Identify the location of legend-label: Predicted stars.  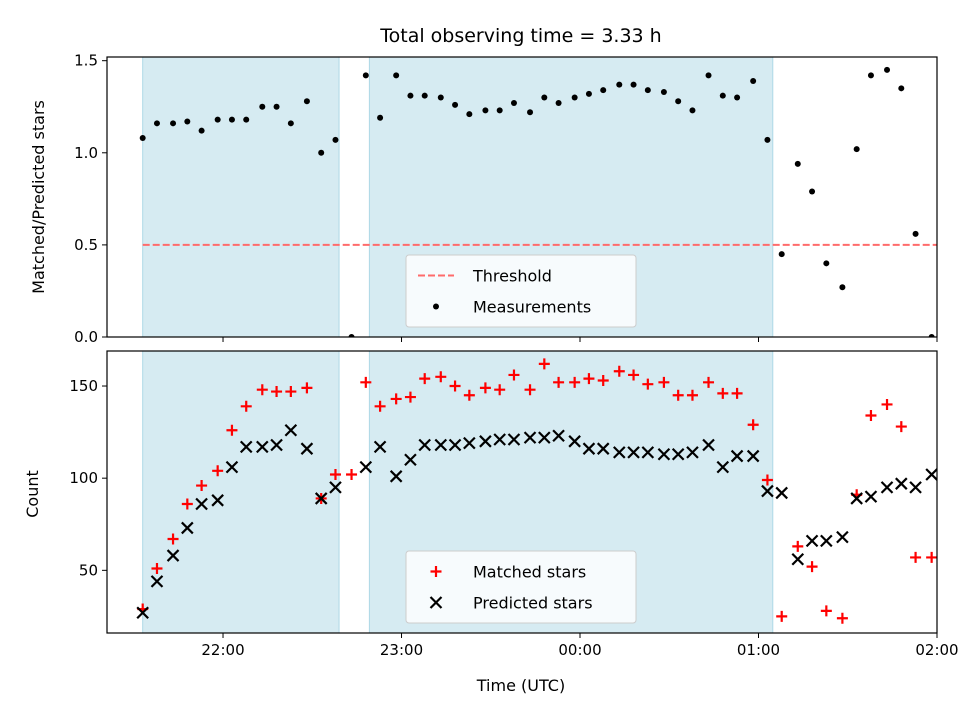
(533, 603).